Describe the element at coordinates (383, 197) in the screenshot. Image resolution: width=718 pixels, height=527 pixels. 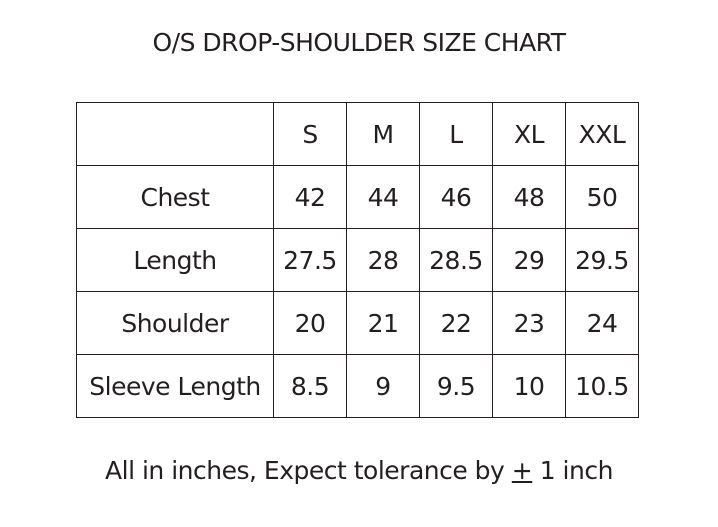
I see `cell: 44` at that location.